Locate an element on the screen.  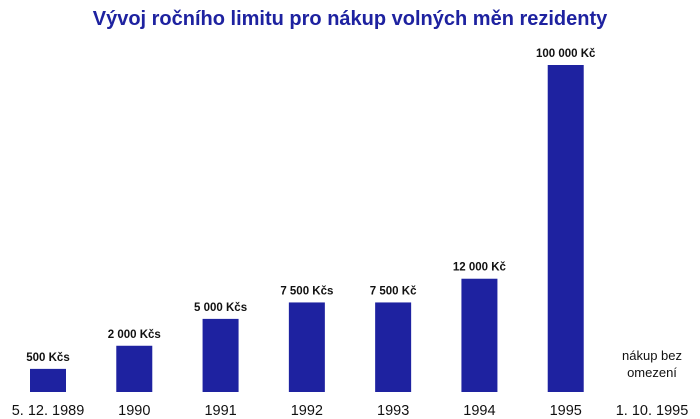
x-tick-label: 5. 12. 1989 is located at coordinates (48, 411).